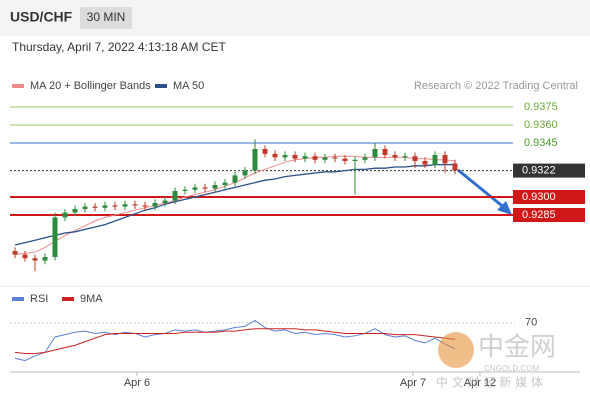 The width and height of the screenshot is (590, 400). What do you see at coordinates (541, 125) in the screenshot?
I see `price-label: 0.9360` at bounding box center [541, 125].